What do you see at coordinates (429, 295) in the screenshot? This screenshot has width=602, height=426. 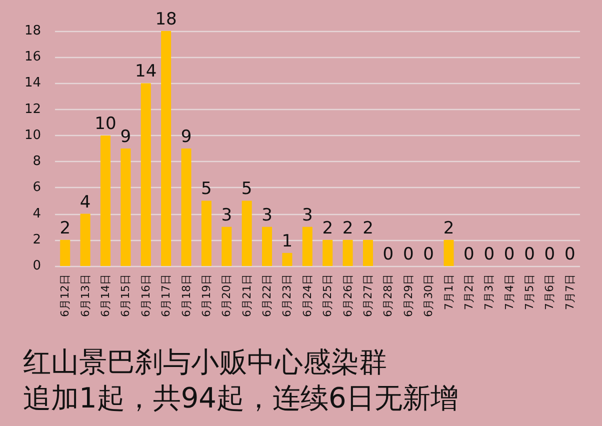 I see `x-tick-label: 6月30日` at bounding box center [429, 295].